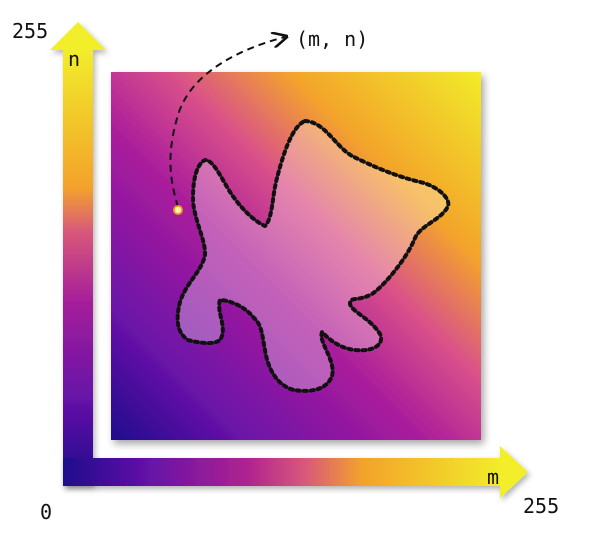 The height and width of the screenshot is (540, 592). I want to click on y-axis-label: n, so click(74, 59).